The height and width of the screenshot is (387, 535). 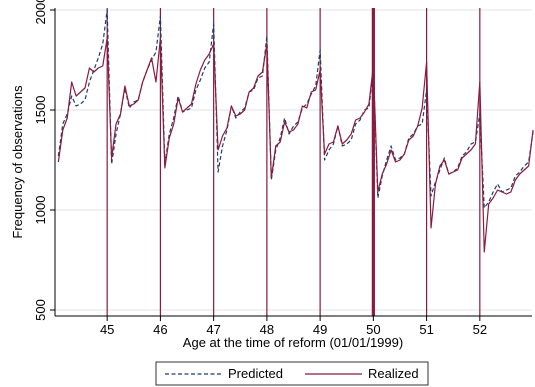 I want to click on legend: Predicted Realized, so click(x=292, y=373).